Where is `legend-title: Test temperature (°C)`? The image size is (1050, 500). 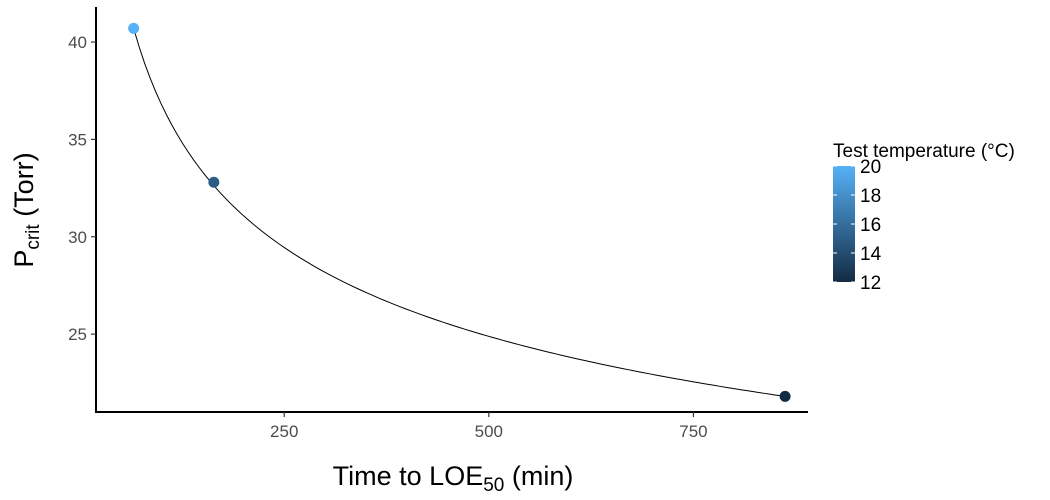
legend-title: Test temperature (°C) is located at coordinates (924, 151).